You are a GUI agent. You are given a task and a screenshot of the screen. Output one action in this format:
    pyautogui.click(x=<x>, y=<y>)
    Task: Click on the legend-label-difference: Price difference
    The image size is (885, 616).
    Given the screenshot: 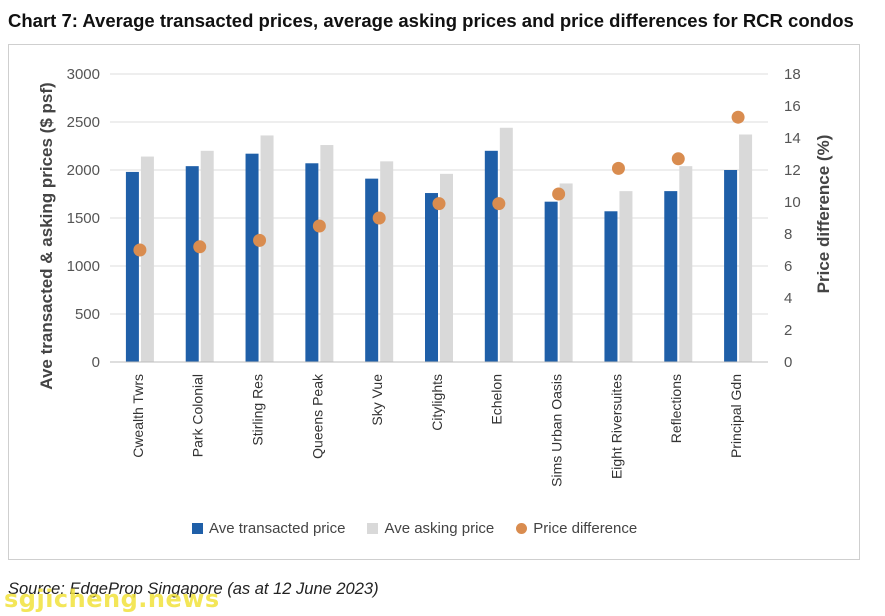 What is the action you would take?
    pyautogui.click(x=585, y=528)
    